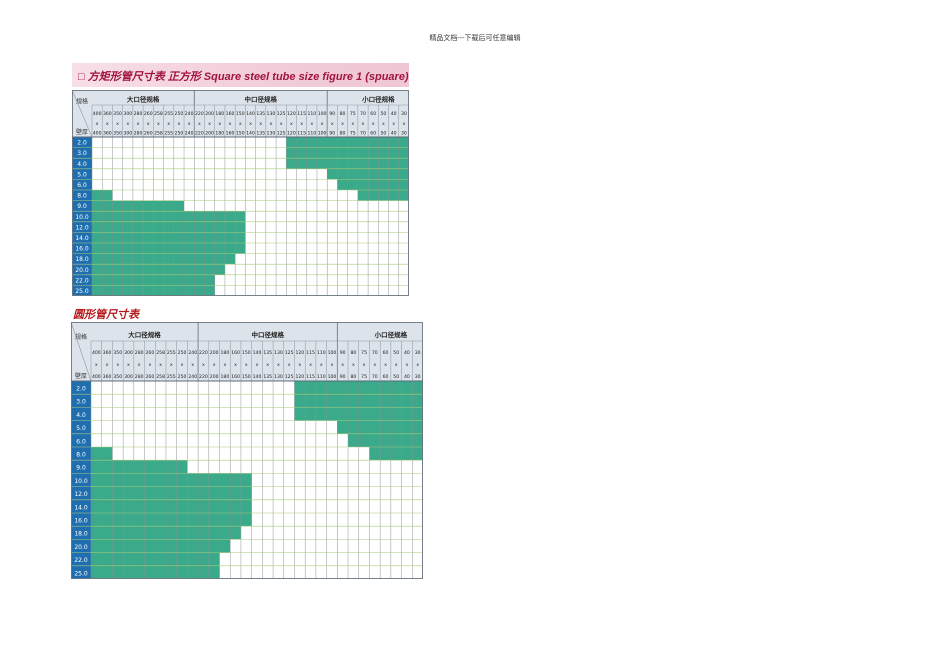 The width and height of the screenshot is (950, 672). Describe the element at coordinates (278, 377) in the screenshot. I see `column-header-bottom: 130` at that location.